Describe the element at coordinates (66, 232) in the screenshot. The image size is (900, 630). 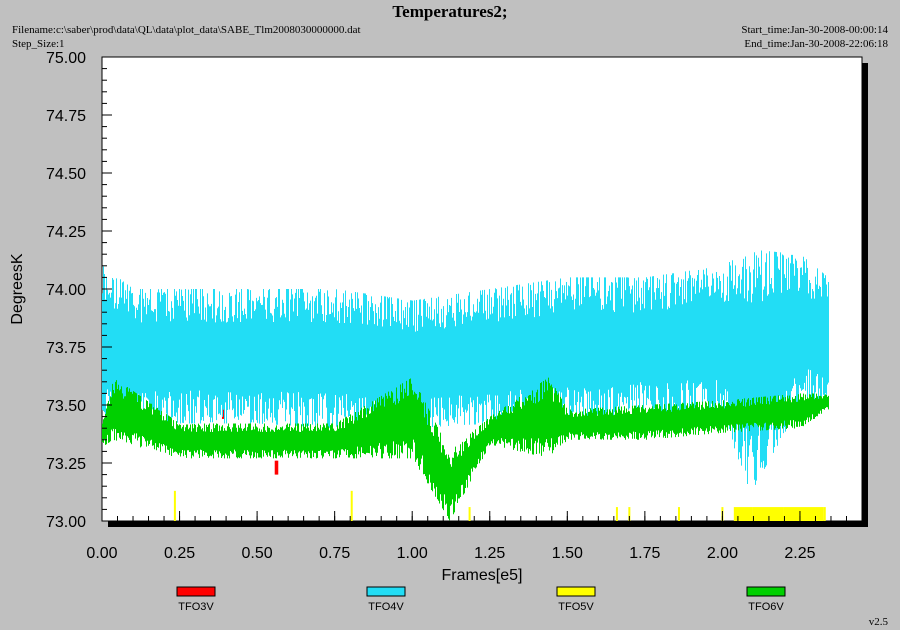
I see `y-tick-label: 74.25` at that location.